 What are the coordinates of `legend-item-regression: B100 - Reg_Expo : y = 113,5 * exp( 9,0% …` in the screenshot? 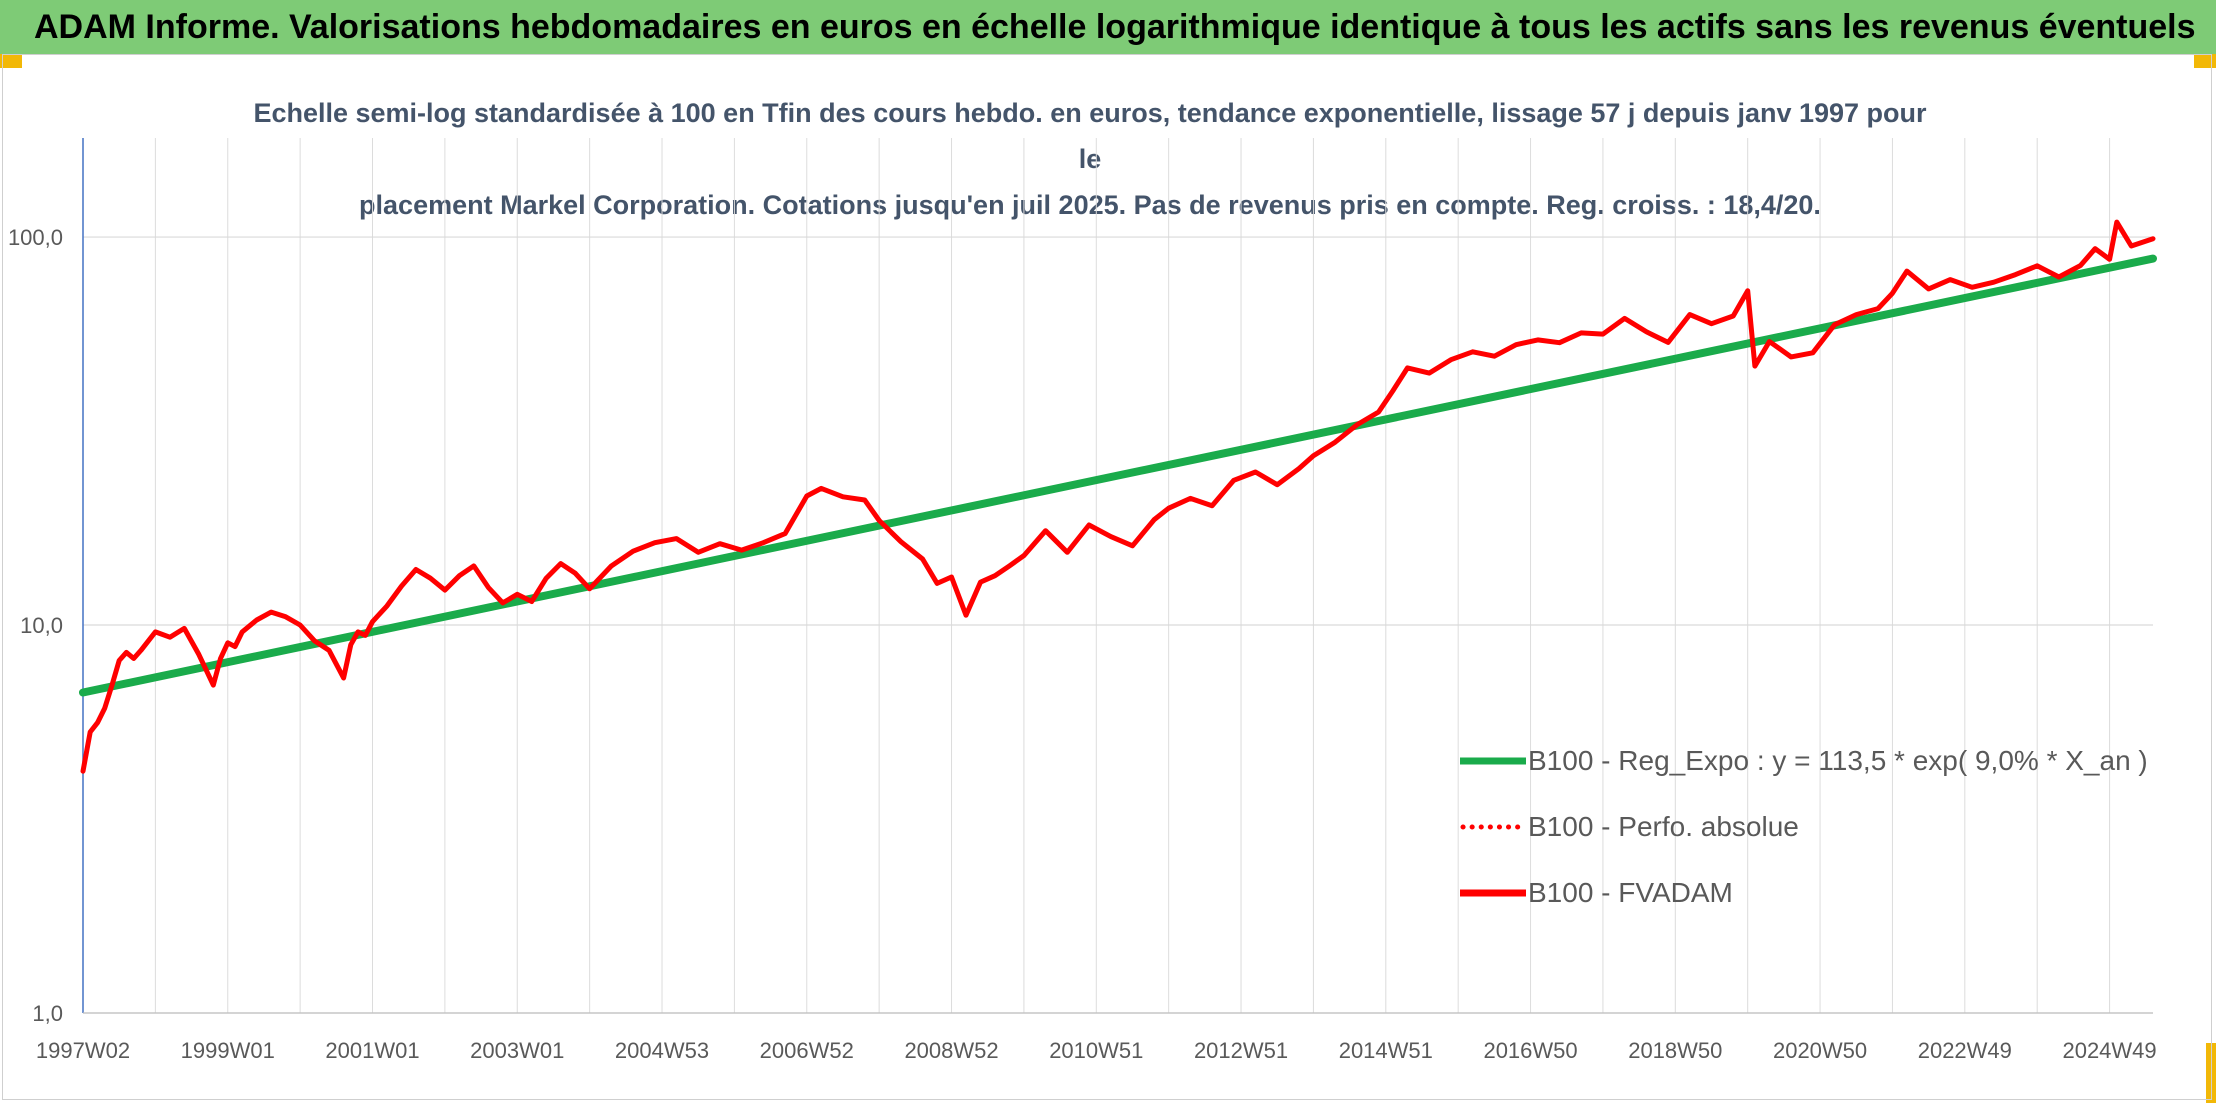 It's located at (1820, 761).